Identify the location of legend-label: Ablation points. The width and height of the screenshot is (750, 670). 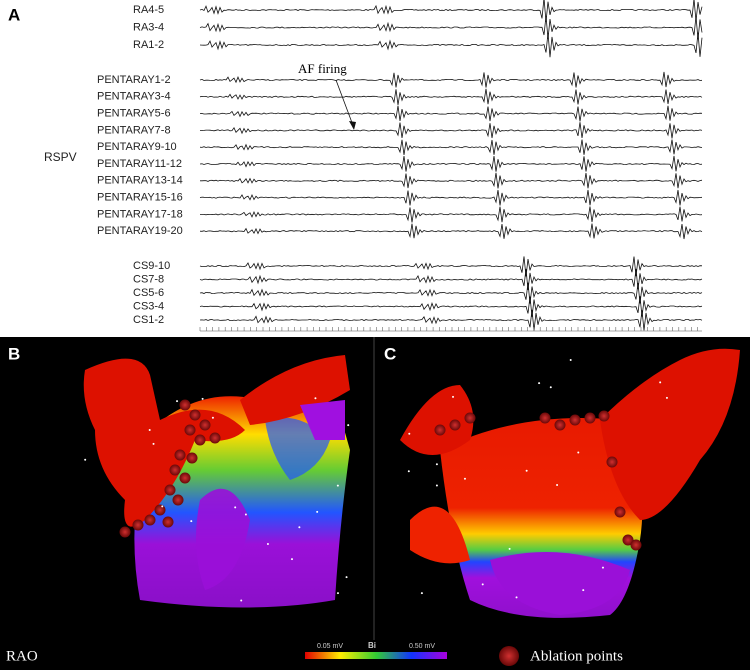
(576, 656).